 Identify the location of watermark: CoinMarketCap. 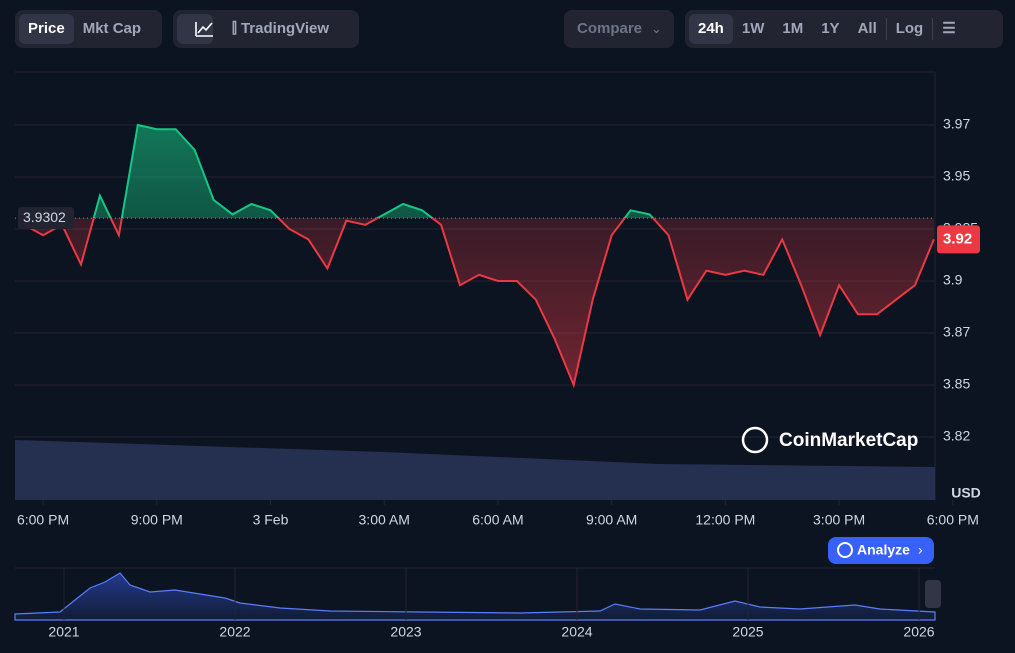
(829, 440).